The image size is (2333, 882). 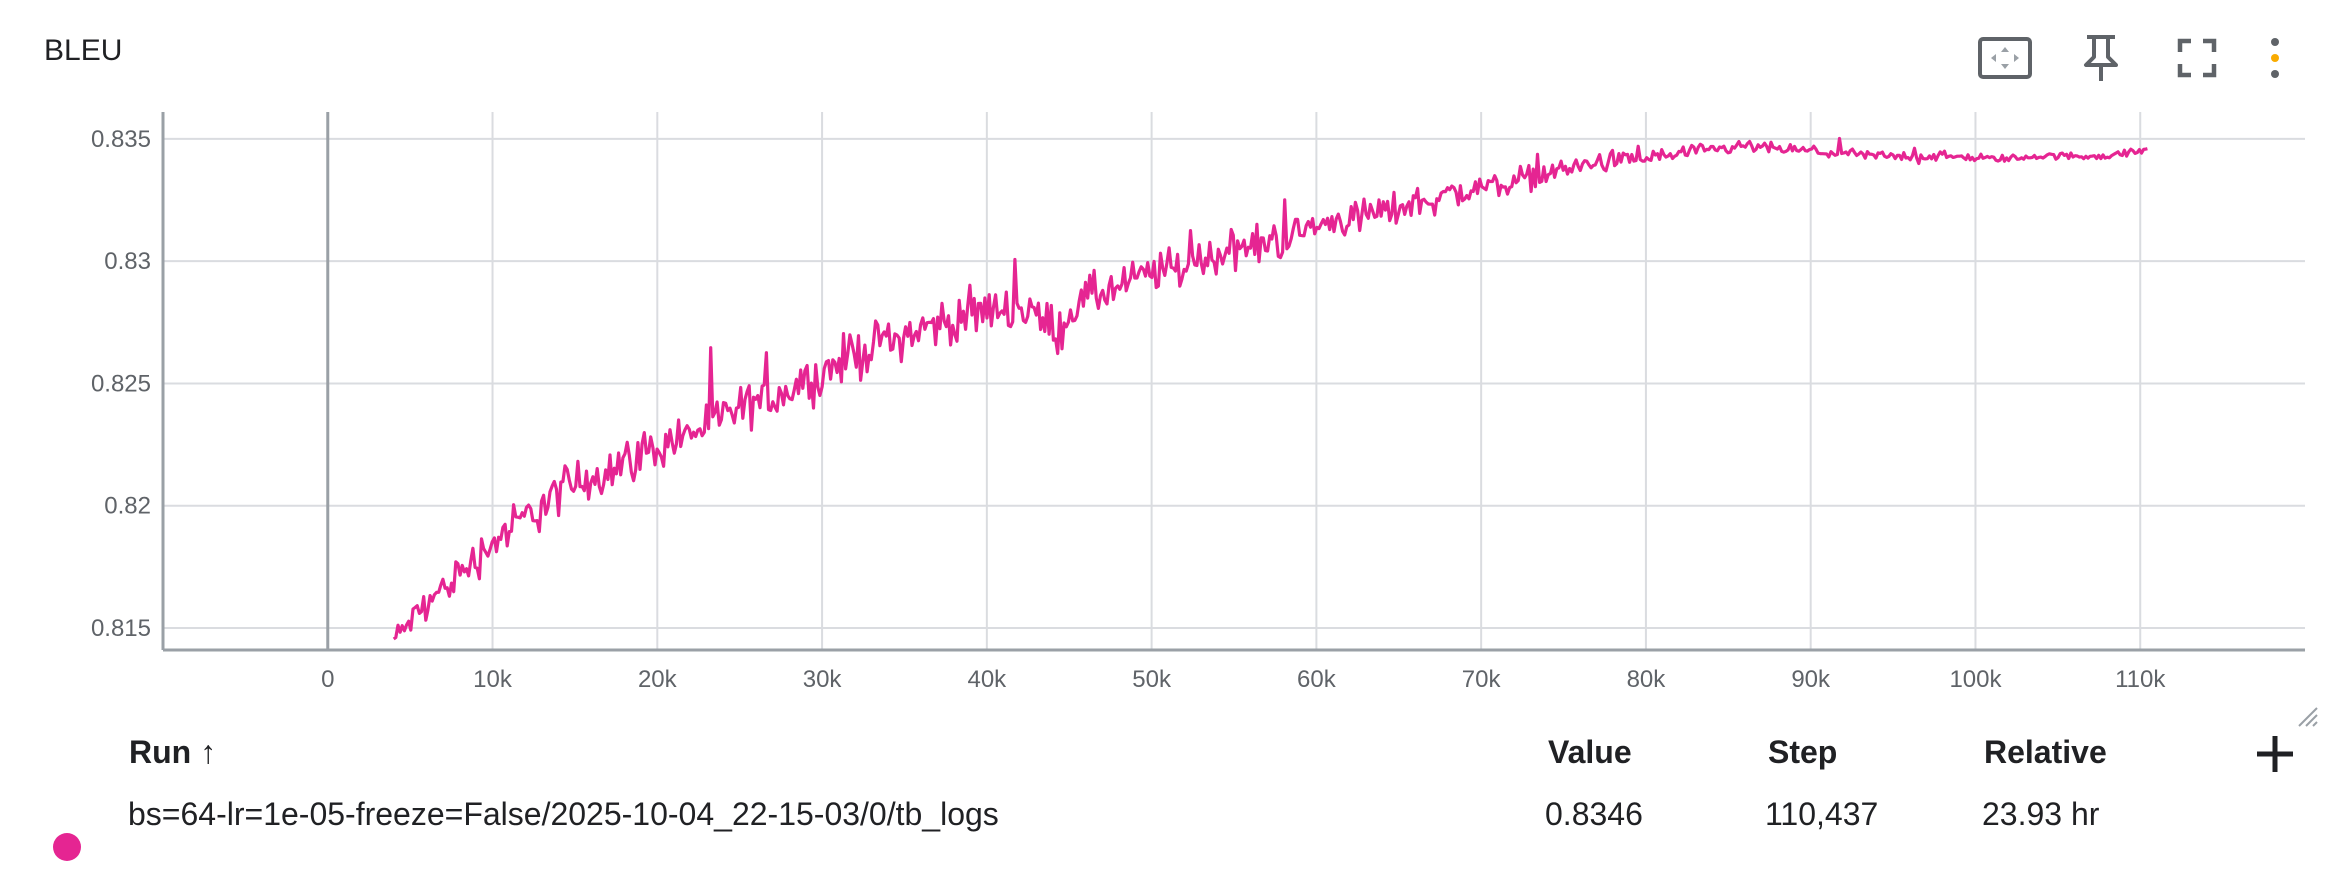 I want to click on x-tick-label: 110k, so click(x=2140, y=679).